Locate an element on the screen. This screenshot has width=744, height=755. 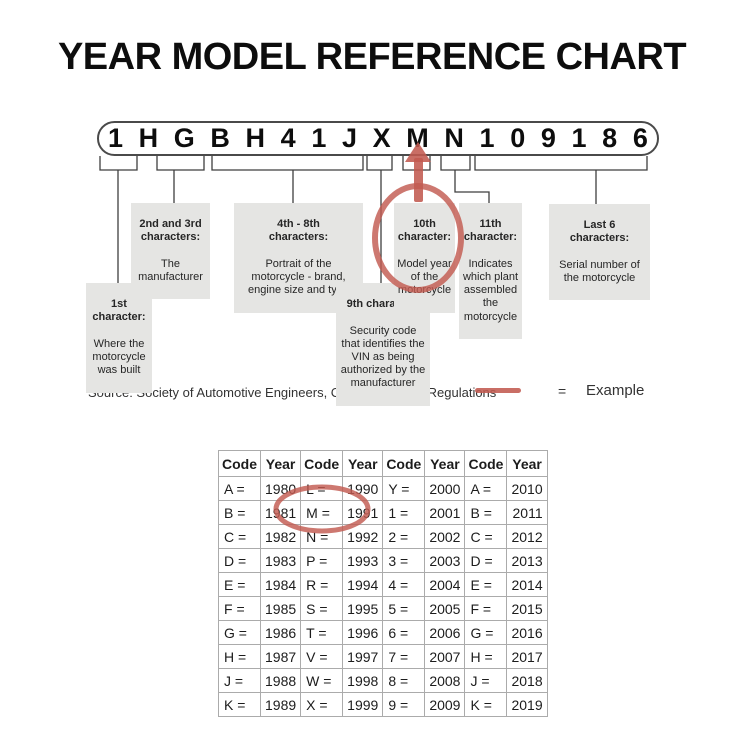
table-row: K = 1989 X = 1999 9 = 2009 K = 2019 is located at coordinates (383, 704).